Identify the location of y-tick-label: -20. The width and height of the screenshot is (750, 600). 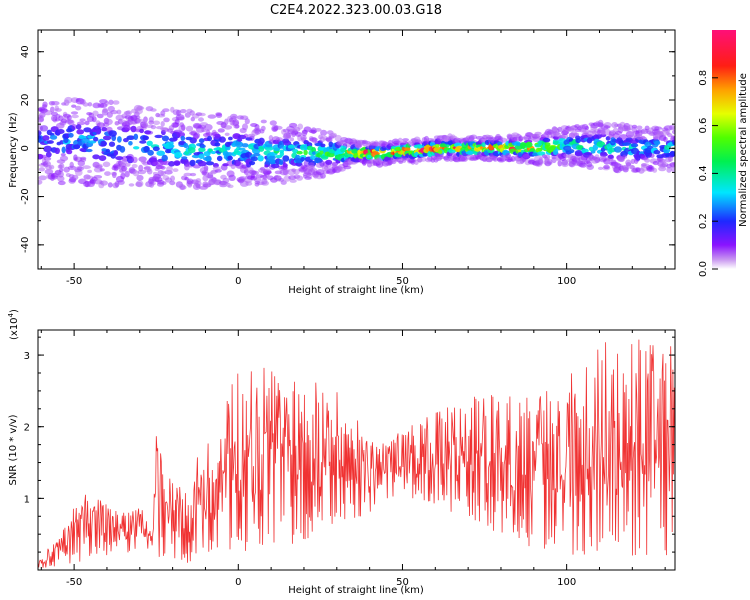
(25, 196).